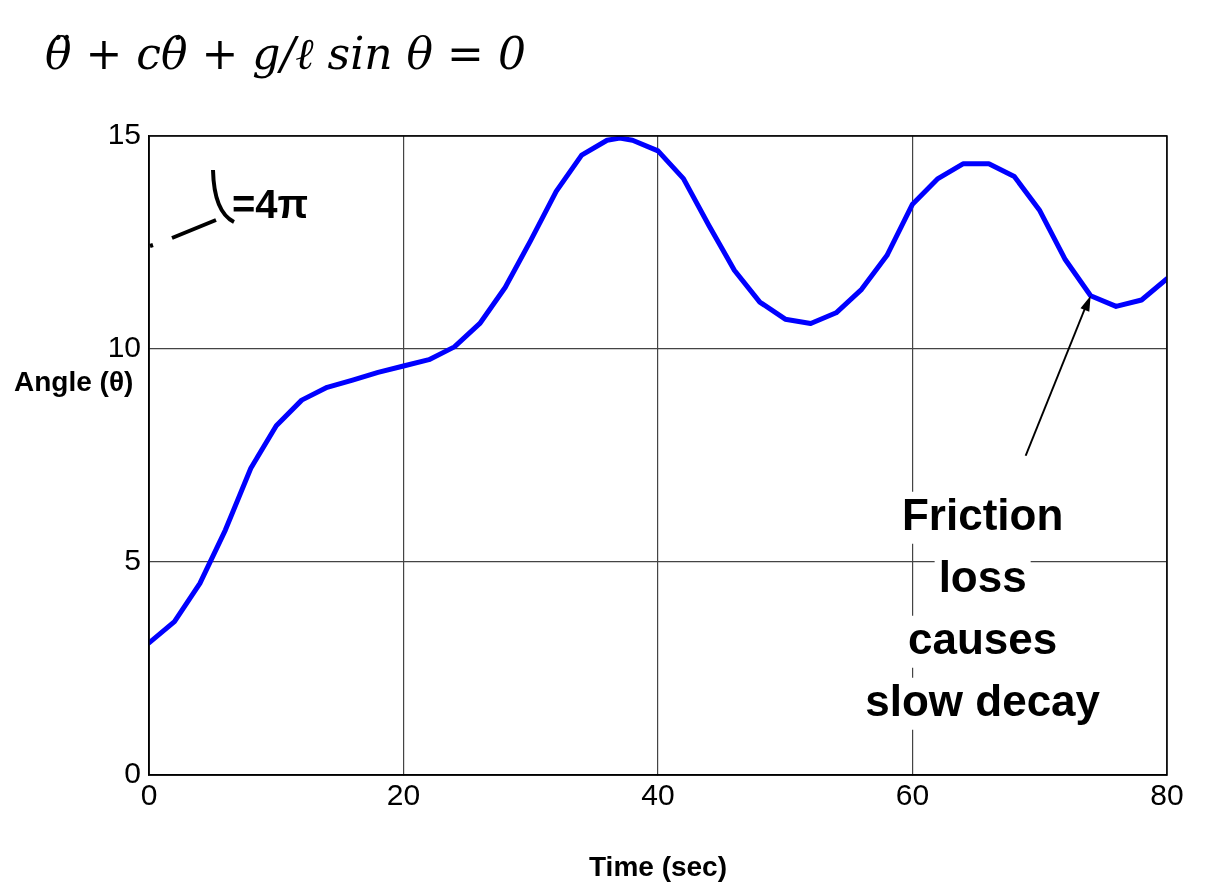 The width and height of the screenshot is (1205, 891). What do you see at coordinates (983, 607) in the screenshot?
I see `annotation: Friction loss causes slow decay` at bounding box center [983, 607].